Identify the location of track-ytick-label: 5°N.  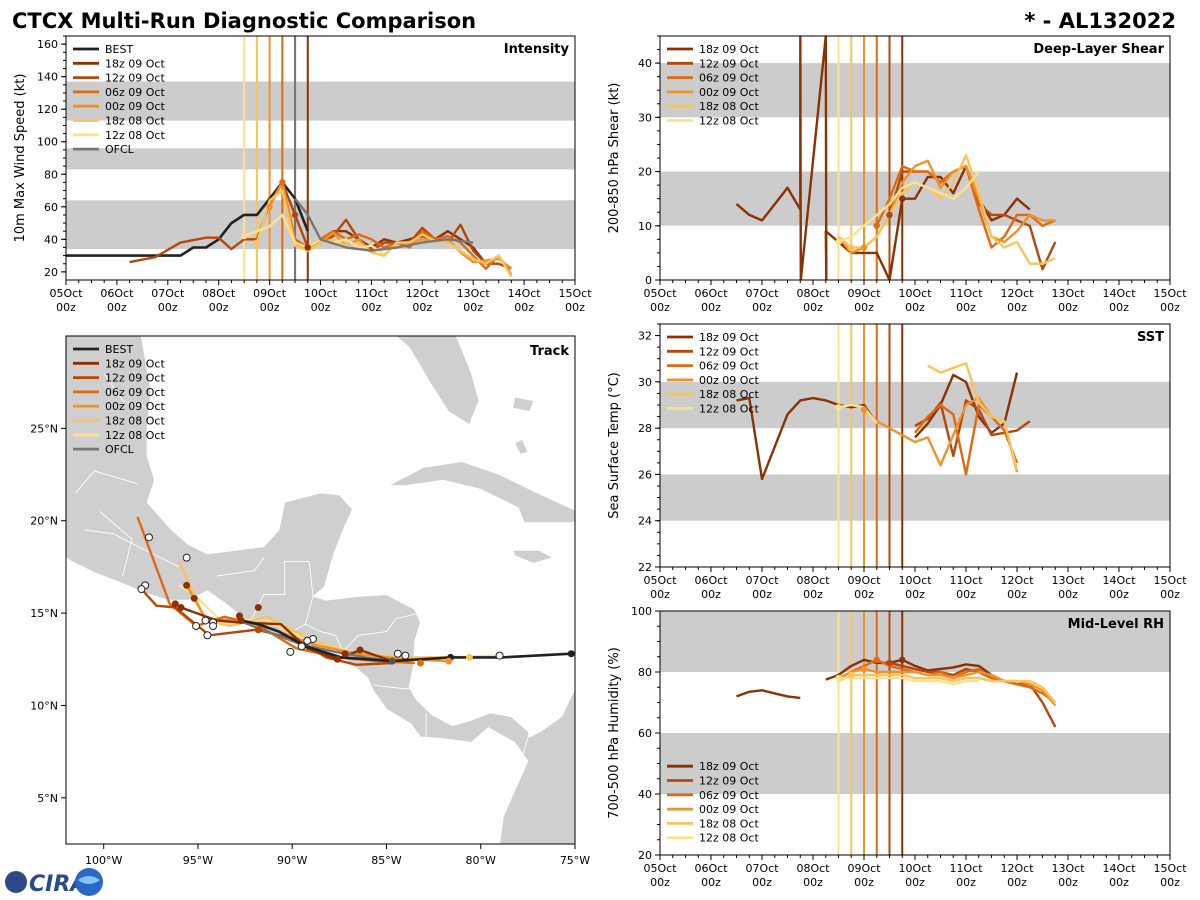
(47, 798).